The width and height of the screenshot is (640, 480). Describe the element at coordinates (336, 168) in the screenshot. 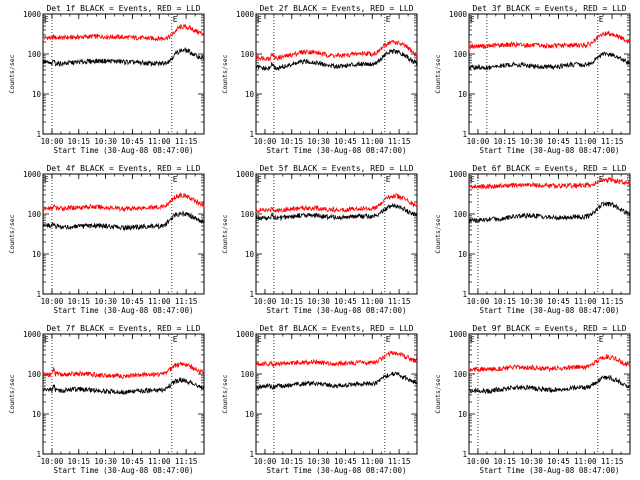

I see `panel-title: Det 5f BLACK = Events, RED = LLD` at that location.